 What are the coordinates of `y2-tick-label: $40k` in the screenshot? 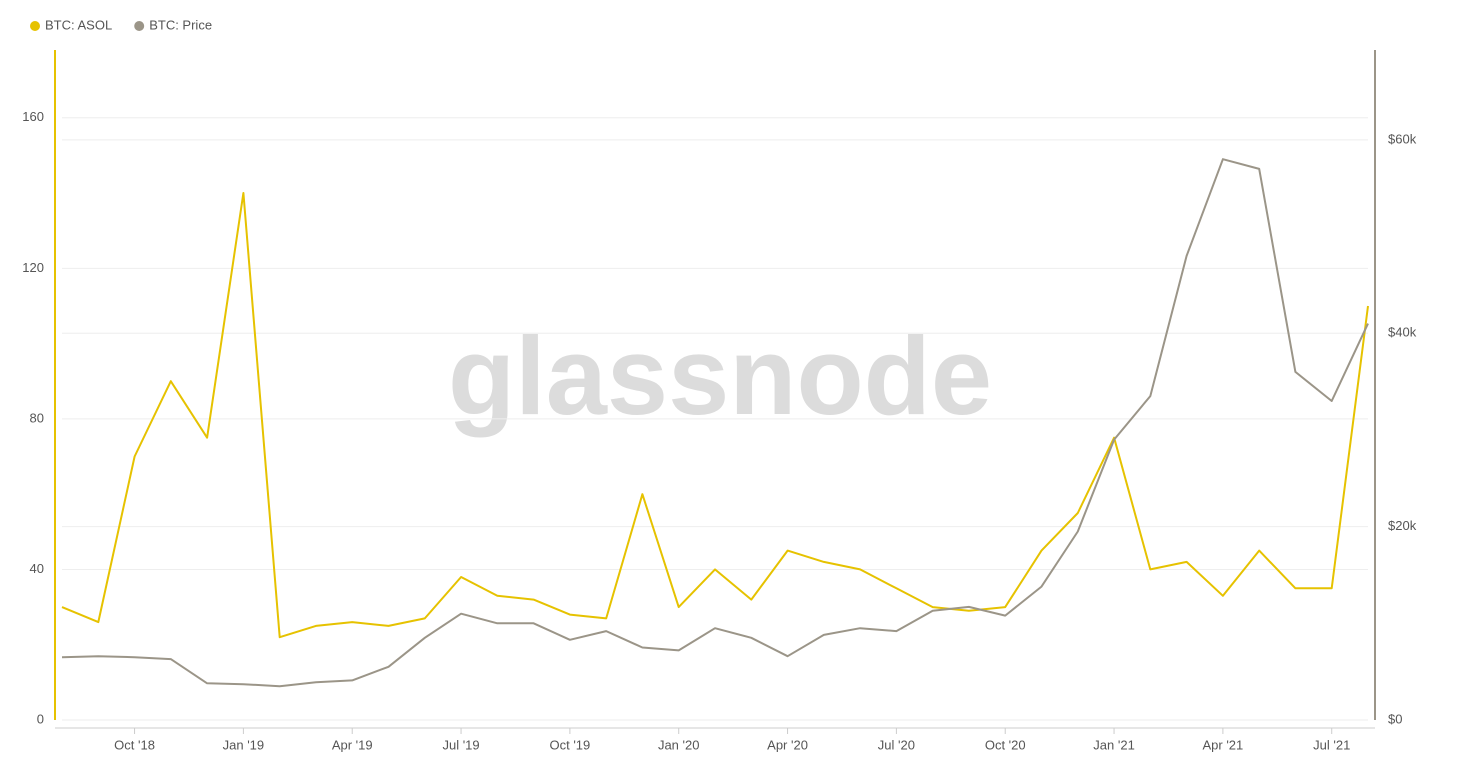 It's located at (1402, 332).